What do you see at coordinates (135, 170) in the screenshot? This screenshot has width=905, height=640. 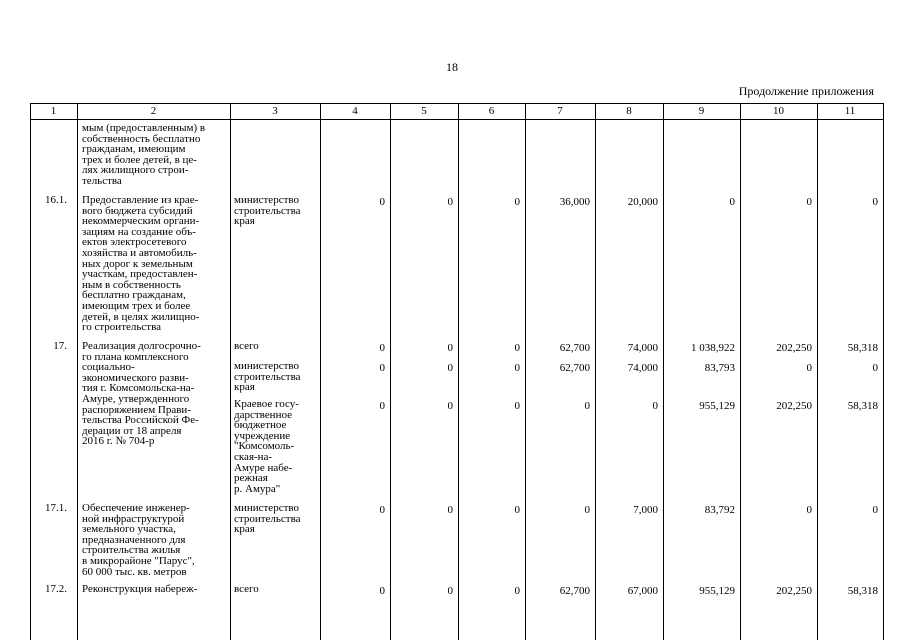 I see `row-name-line: лях жилищного строи-` at bounding box center [135, 170].